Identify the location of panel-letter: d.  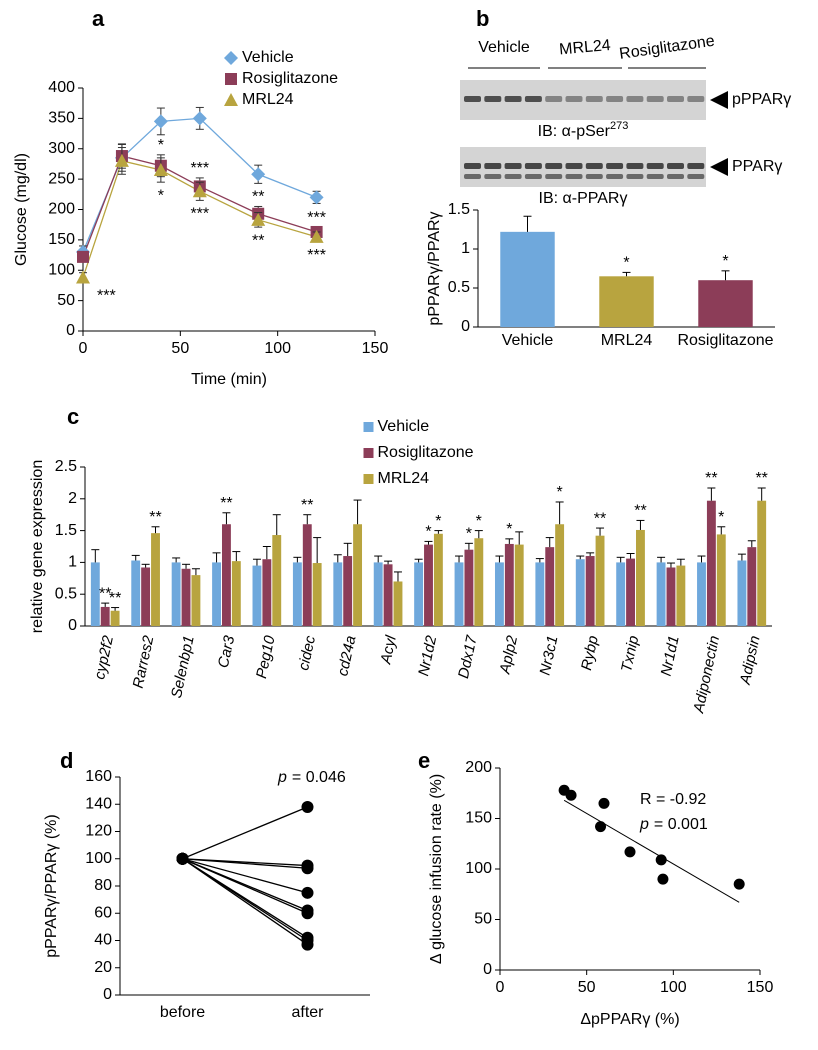
(66, 760).